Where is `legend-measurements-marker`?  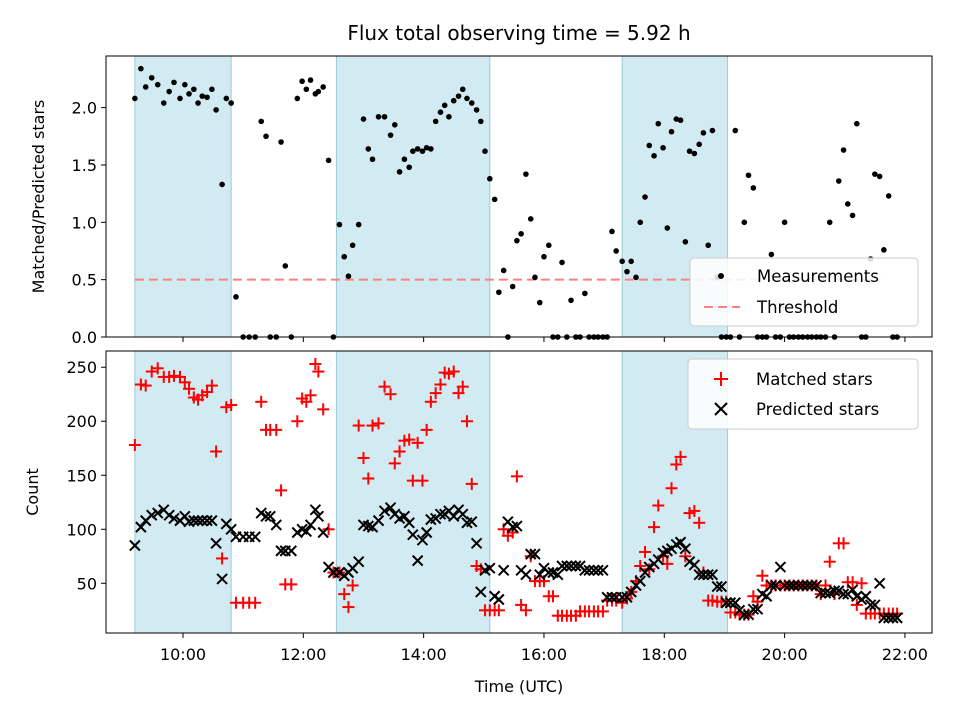 legend-measurements-marker is located at coordinates (721, 276).